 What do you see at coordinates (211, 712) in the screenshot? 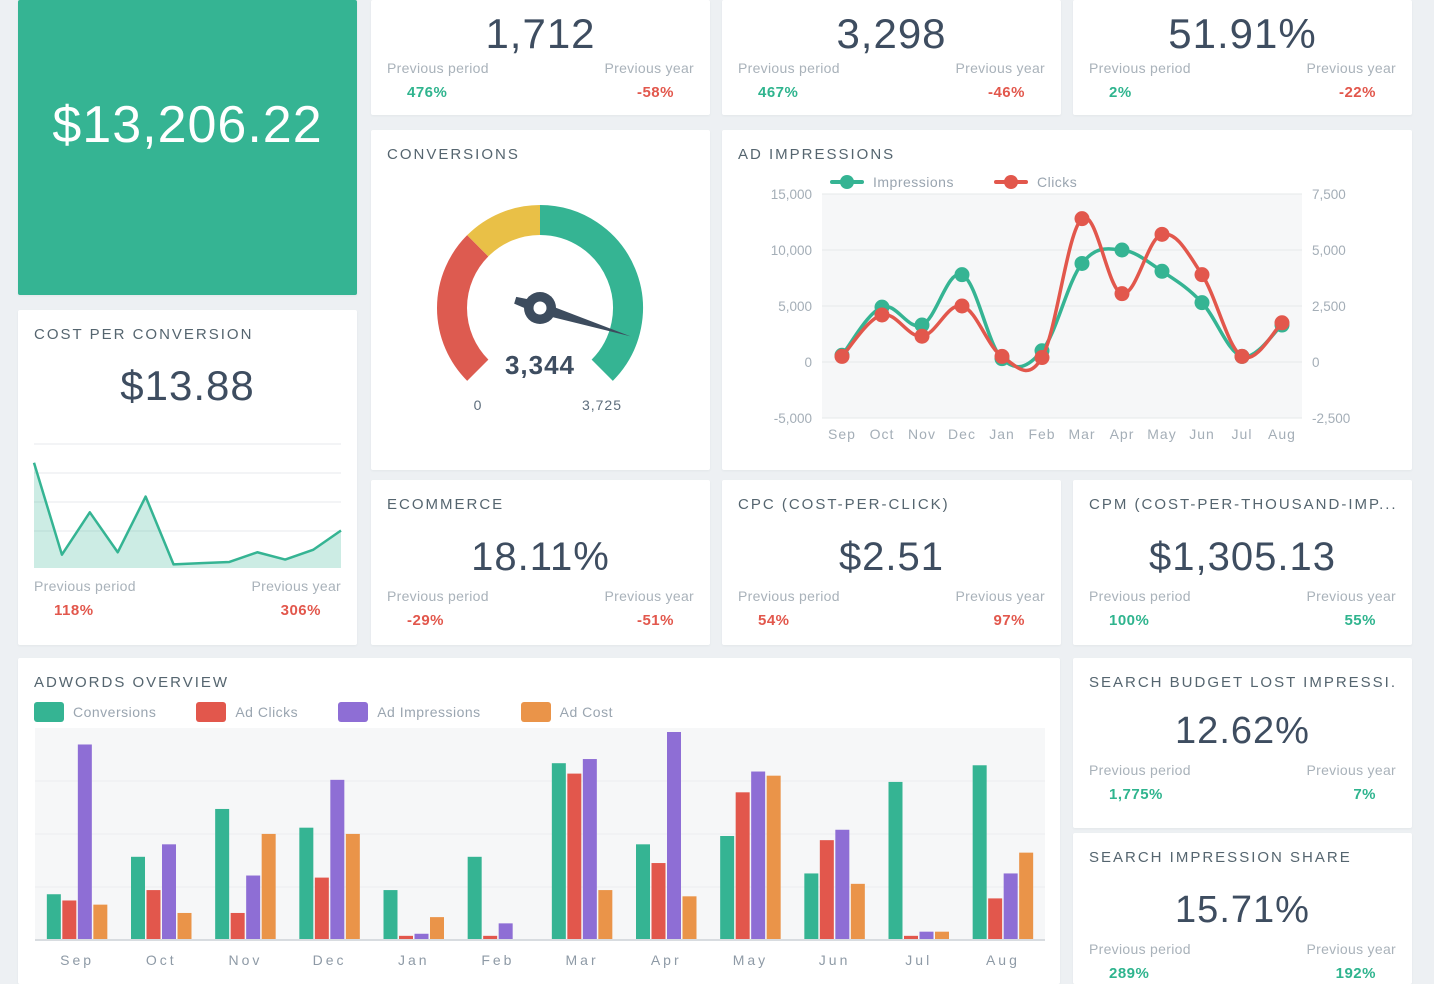
I see `ad-clicks-swatch-icon` at bounding box center [211, 712].